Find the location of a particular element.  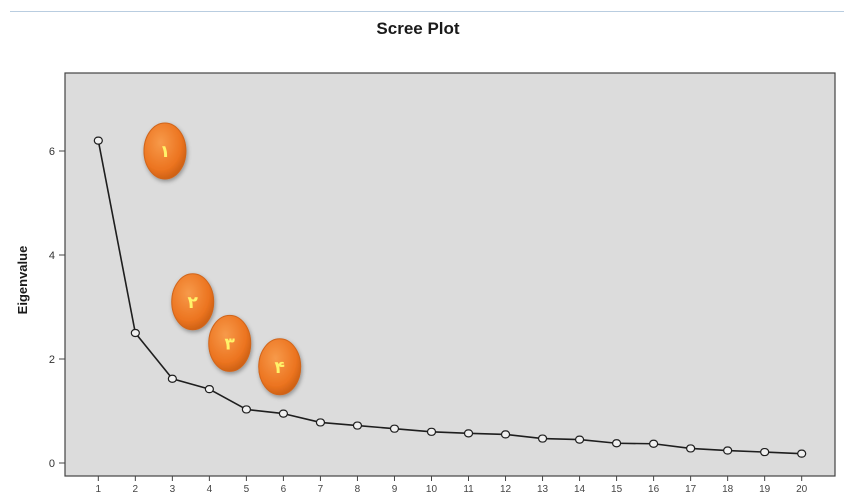

x-tick-label: 17 is located at coordinates (691, 489).